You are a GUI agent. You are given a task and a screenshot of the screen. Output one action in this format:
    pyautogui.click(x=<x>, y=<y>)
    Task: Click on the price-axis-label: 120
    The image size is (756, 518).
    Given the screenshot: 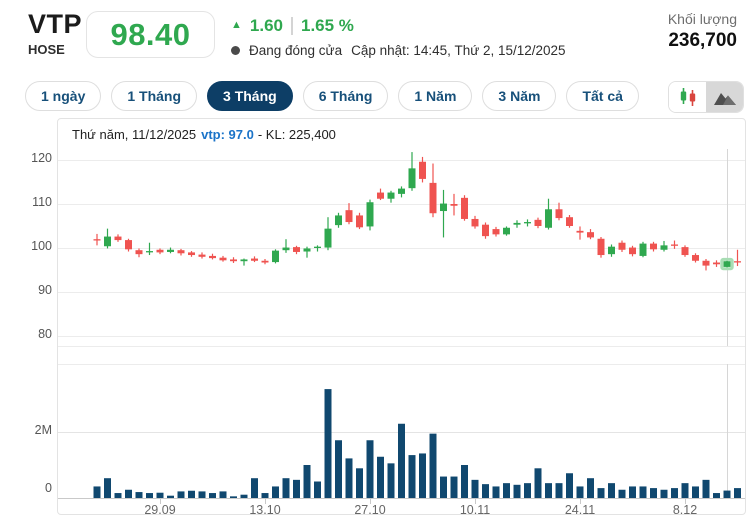 What is the action you would take?
    pyautogui.click(x=41, y=158)
    